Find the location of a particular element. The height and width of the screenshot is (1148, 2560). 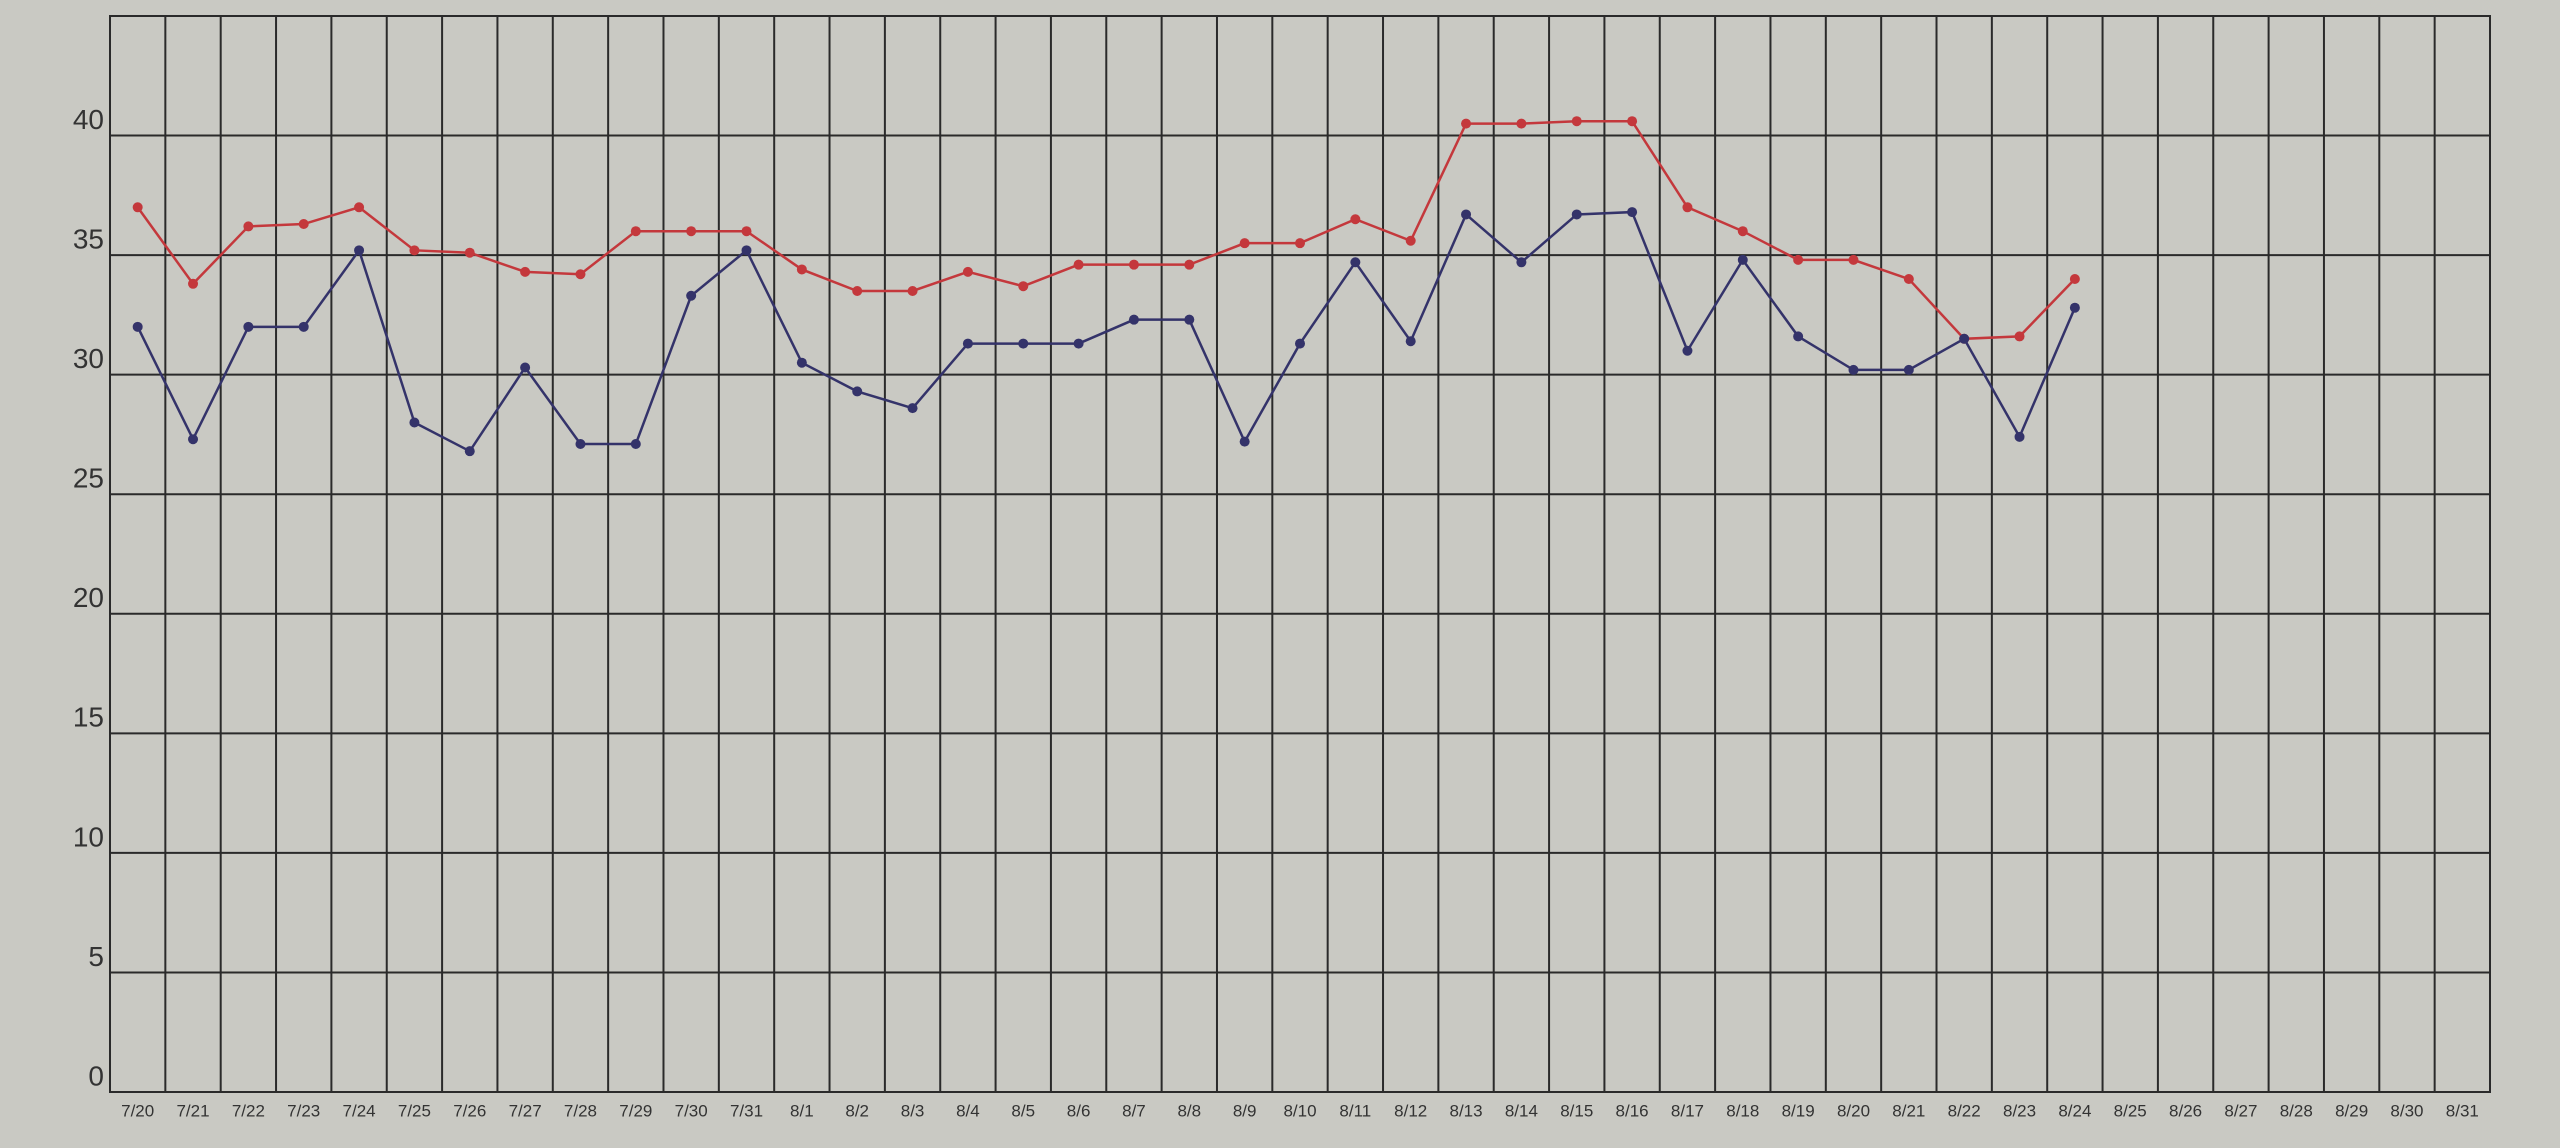

y-tick-label: 5 is located at coordinates (96, 956).